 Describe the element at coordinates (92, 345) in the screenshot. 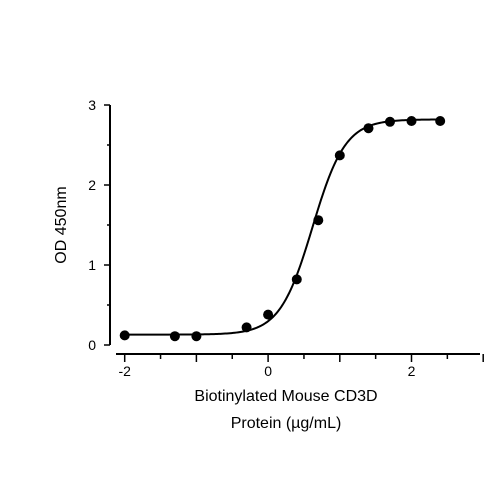

I see `y-tick-label: 0` at that location.